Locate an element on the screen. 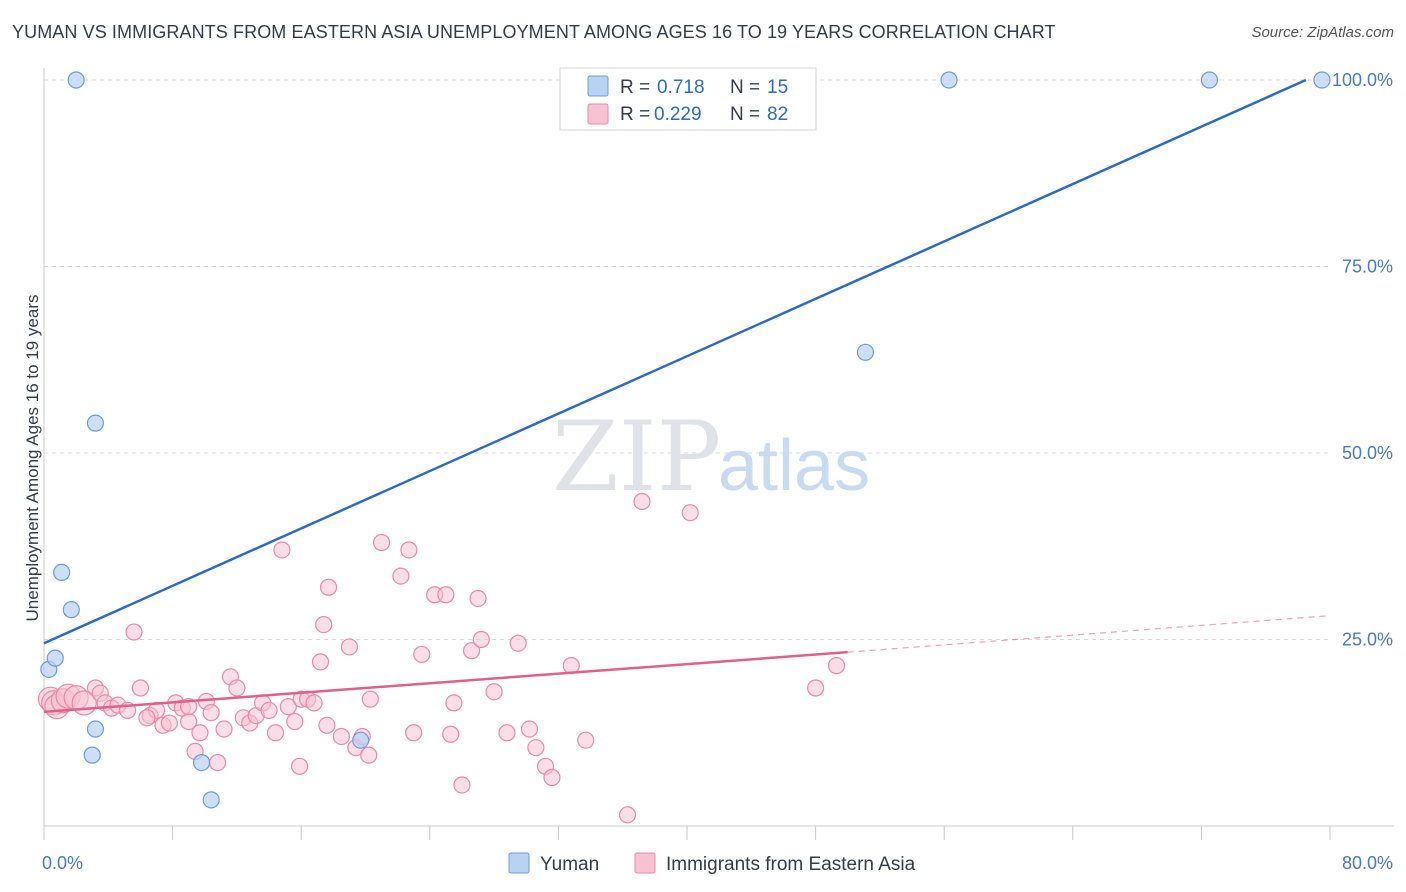  bottom-legend-swatch-asia is located at coordinates (645, 863).